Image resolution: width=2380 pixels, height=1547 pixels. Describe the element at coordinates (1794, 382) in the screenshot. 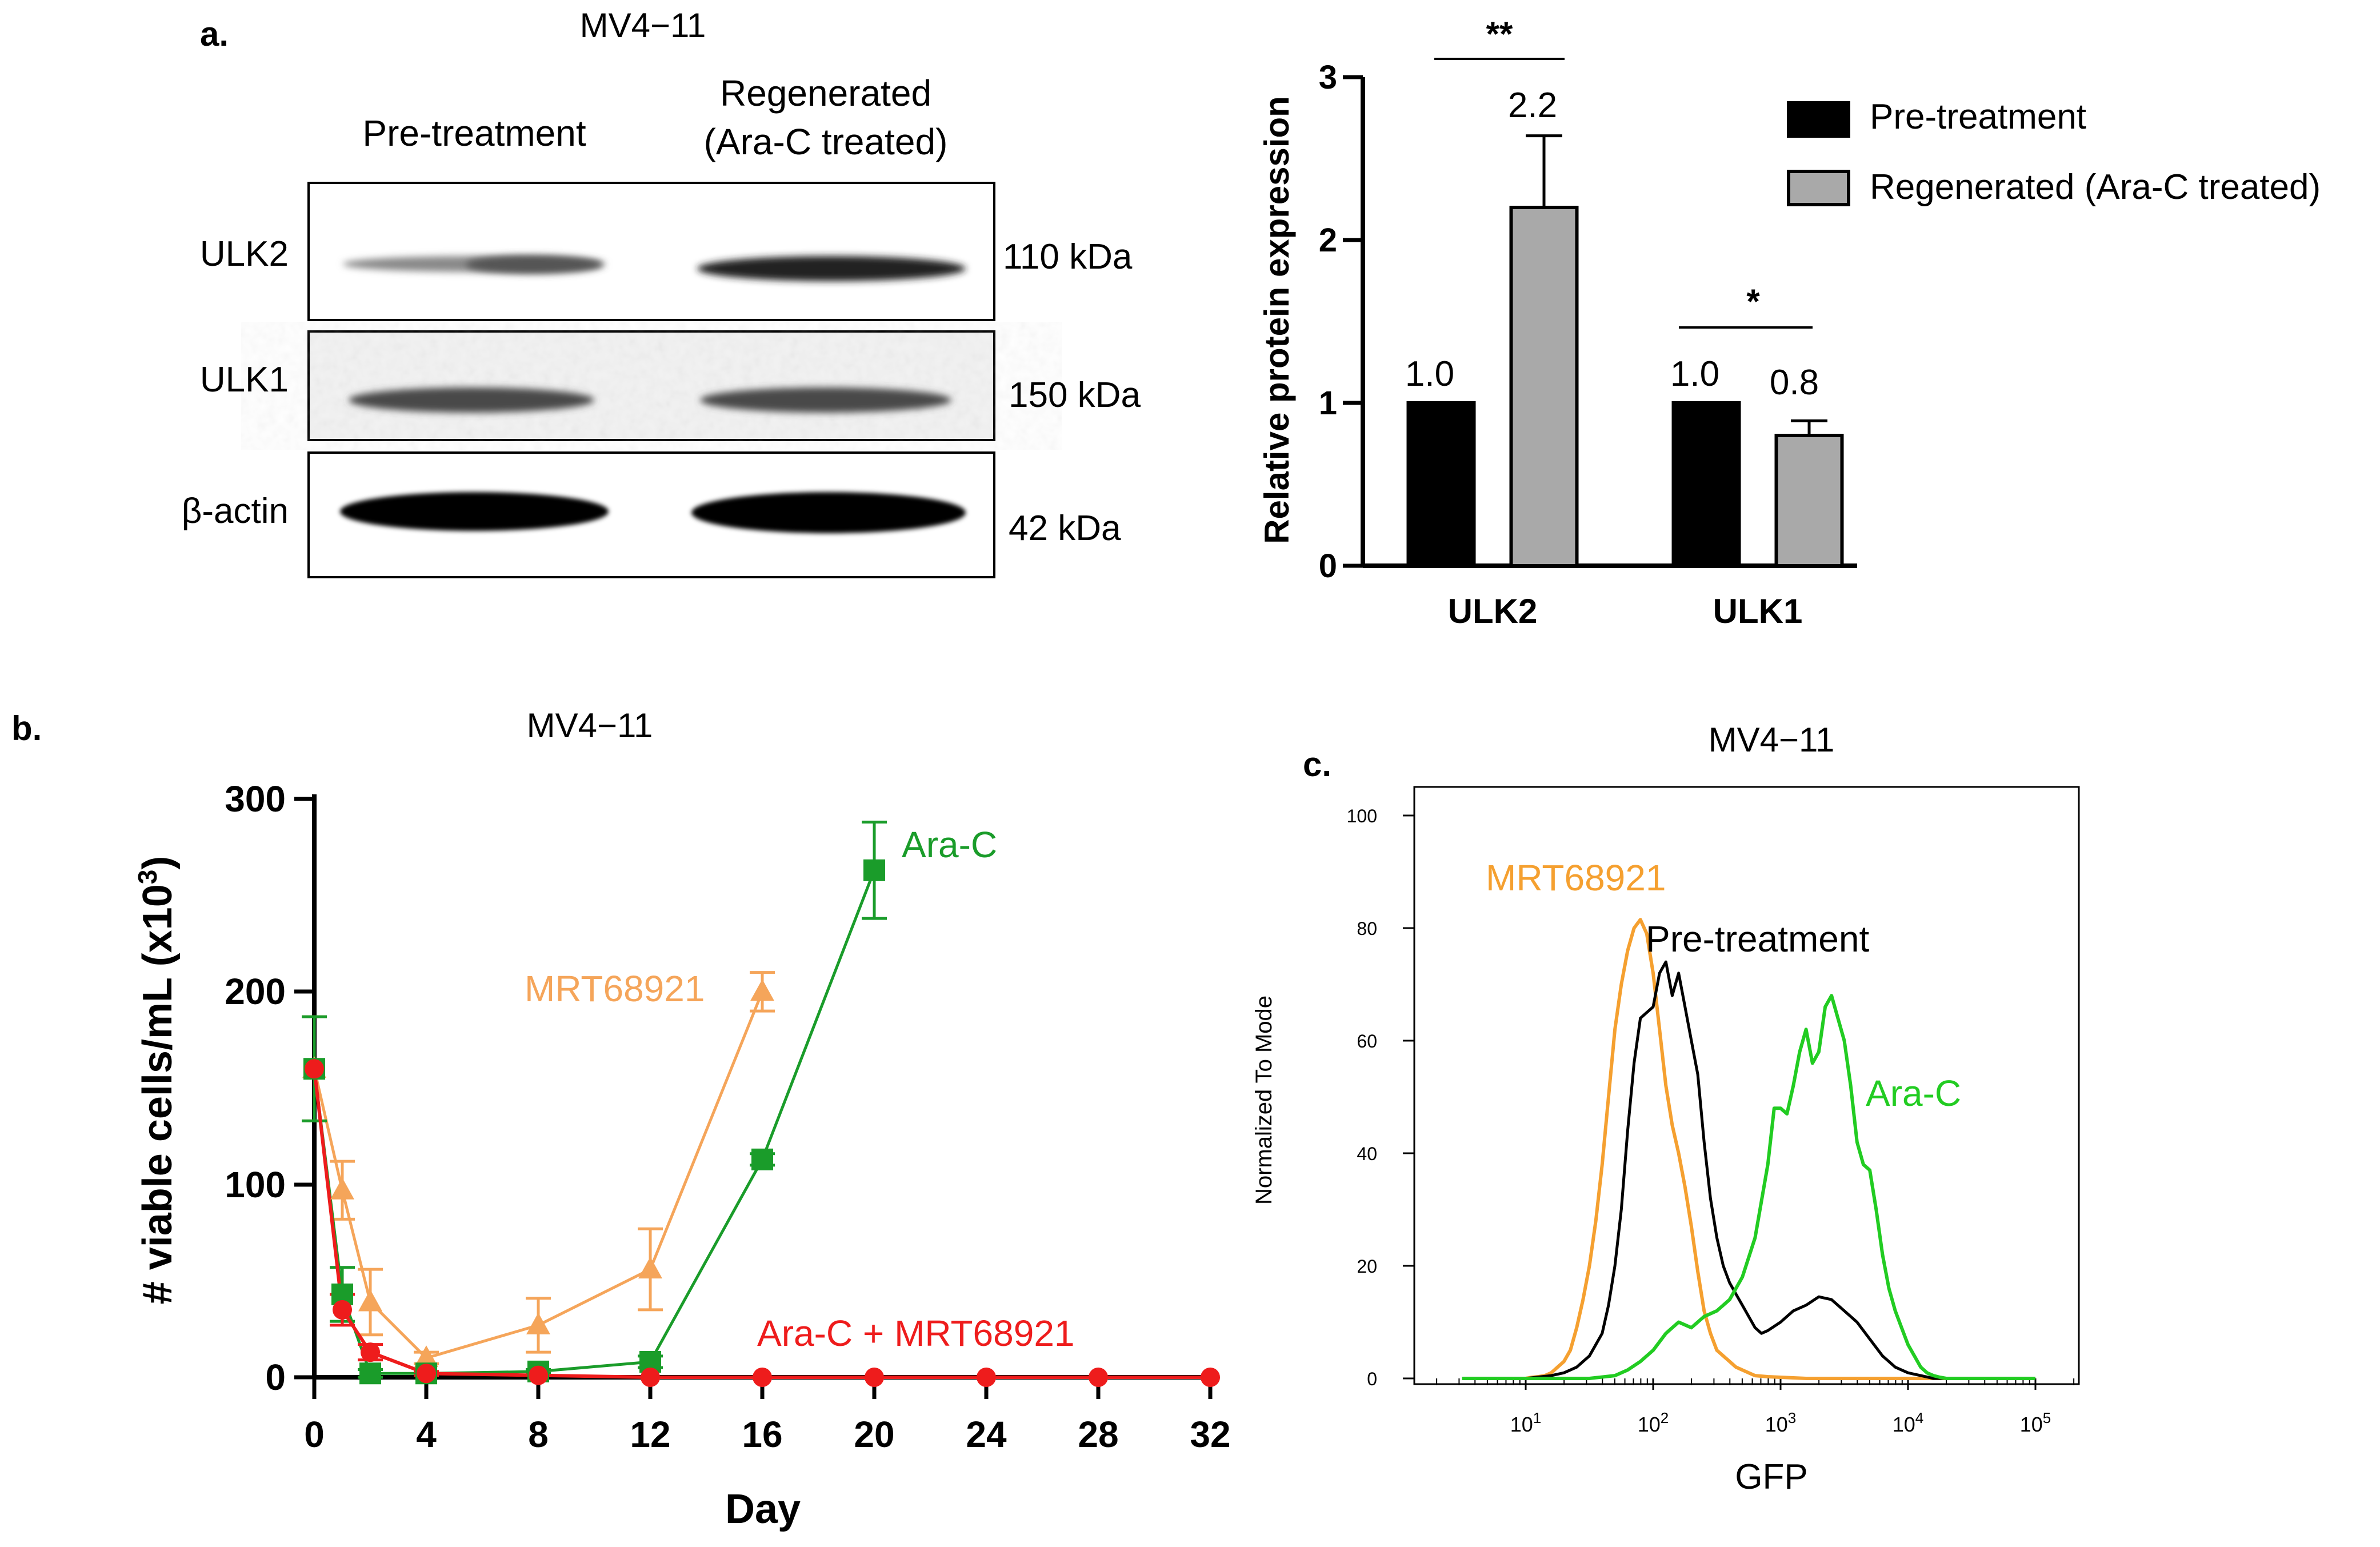

I see `bar-value-label: 0.8` at that location.